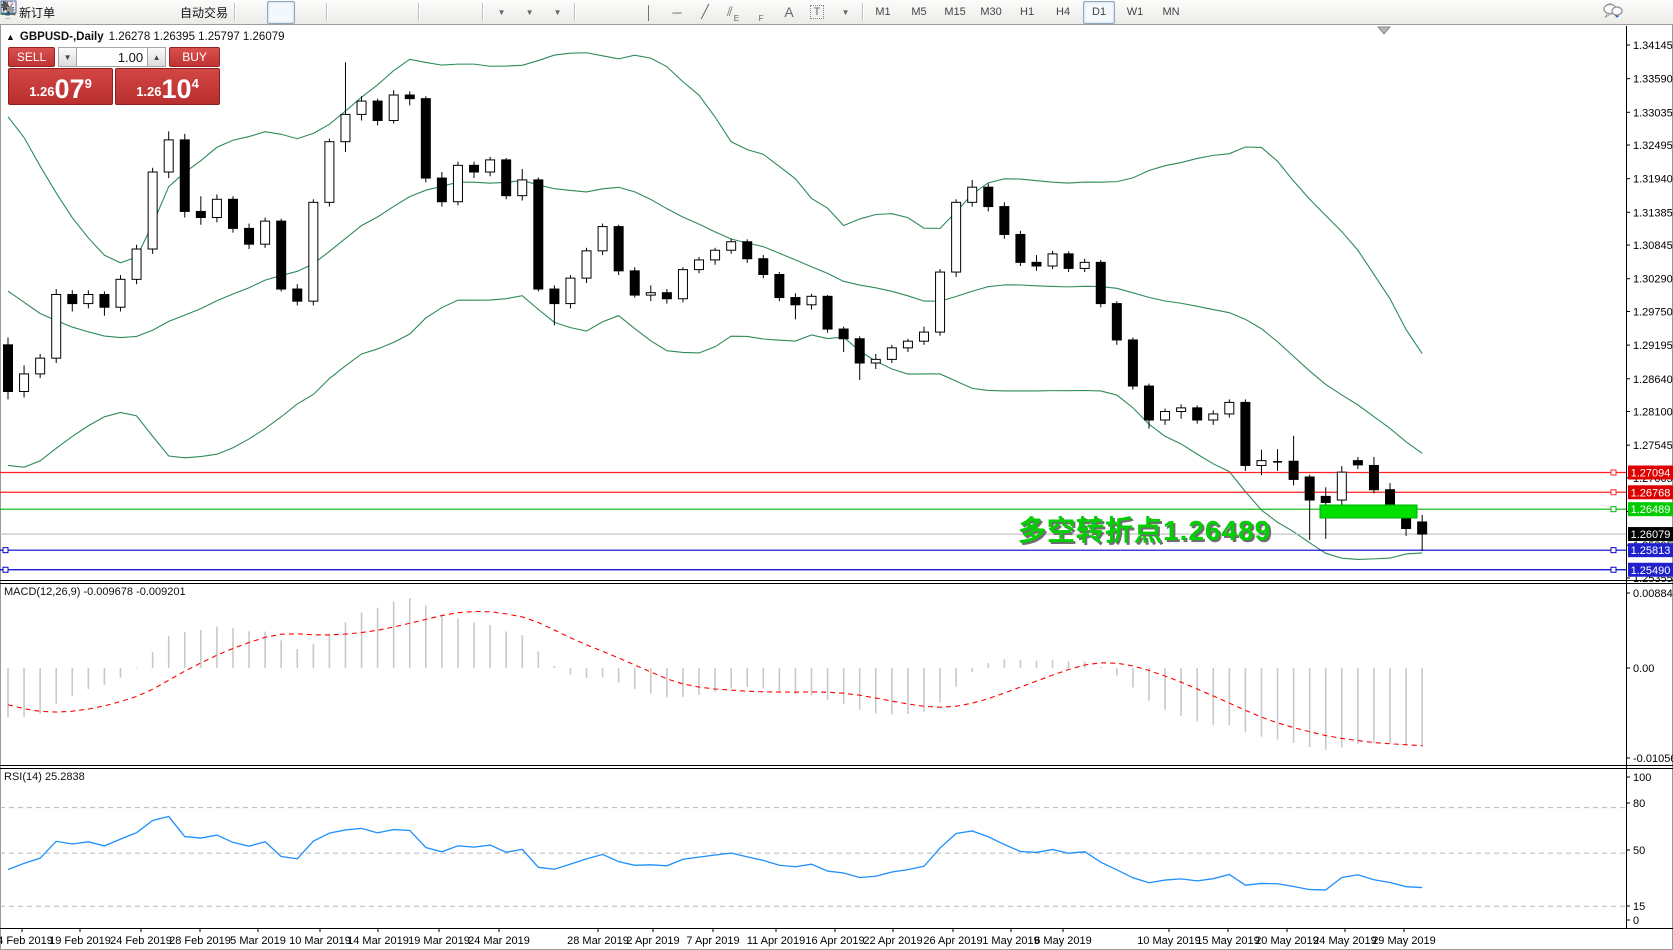 The width and height of the screenshot is (1673, 950). What do you see at coordinates (1635, 13) in the screenshot?
I see `chat-button` at bounding box center [1635, 13].